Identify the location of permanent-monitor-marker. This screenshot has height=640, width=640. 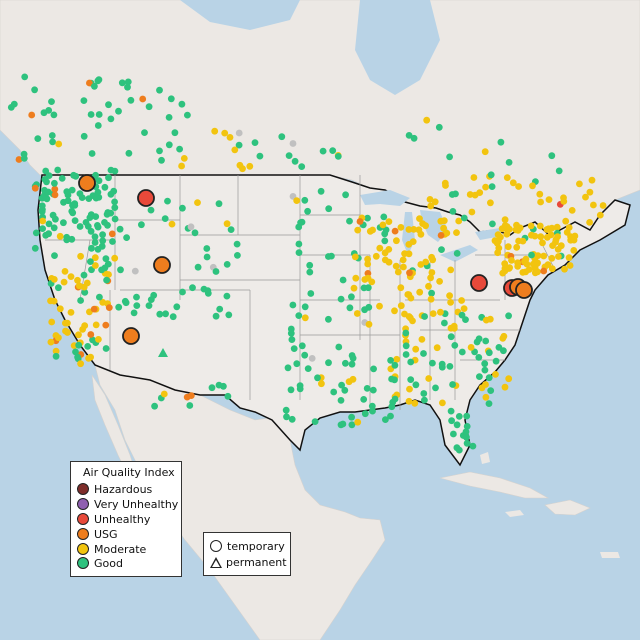
(163, 352).